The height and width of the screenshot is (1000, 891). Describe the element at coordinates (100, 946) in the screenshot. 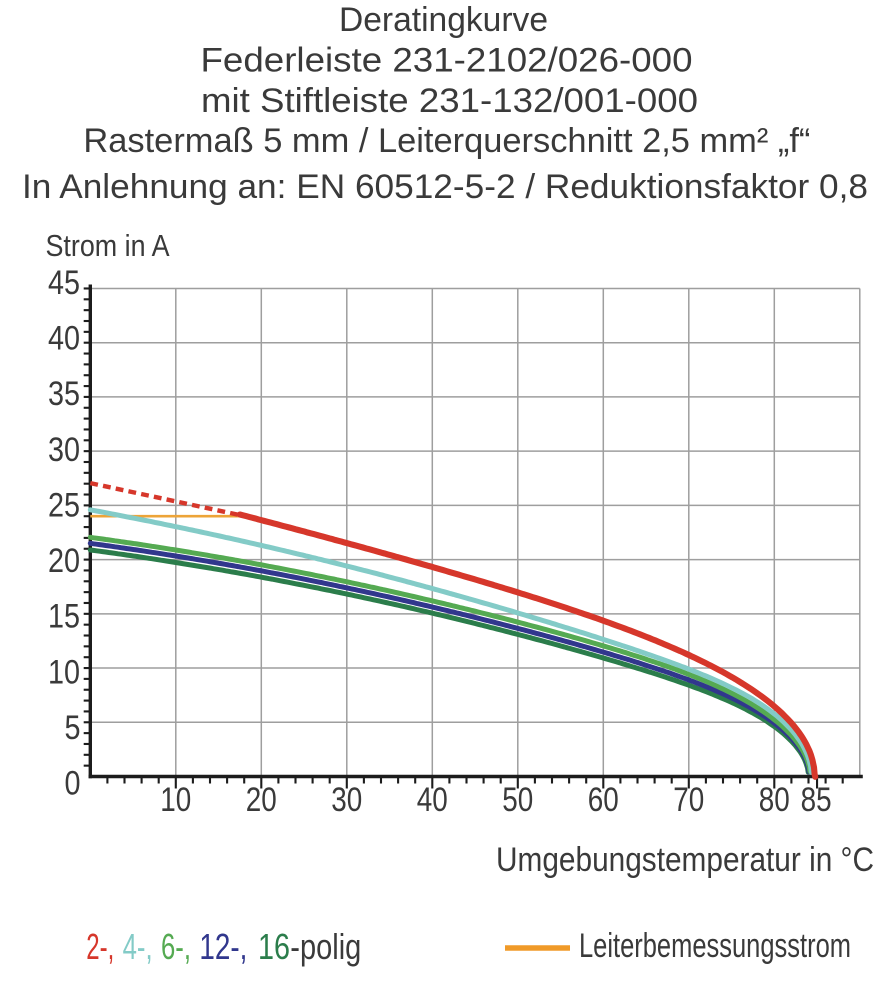

I see `svg-text: 2-,` at that location.